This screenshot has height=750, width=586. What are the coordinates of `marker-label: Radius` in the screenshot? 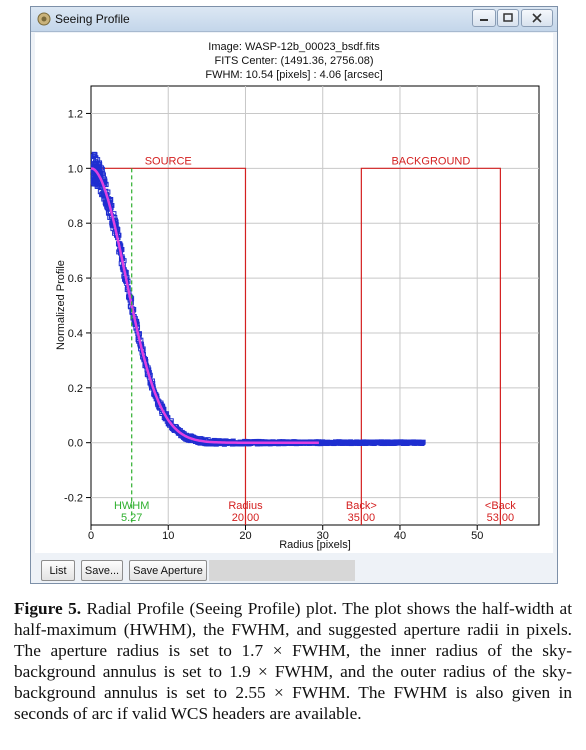 It's located at (245, 506).